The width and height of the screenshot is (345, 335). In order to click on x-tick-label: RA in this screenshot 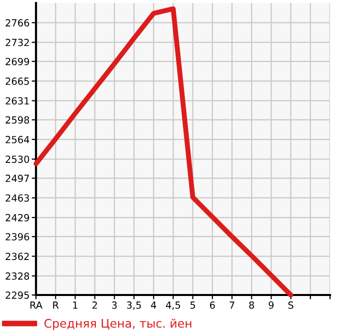, I will do `click(36, 305)`.